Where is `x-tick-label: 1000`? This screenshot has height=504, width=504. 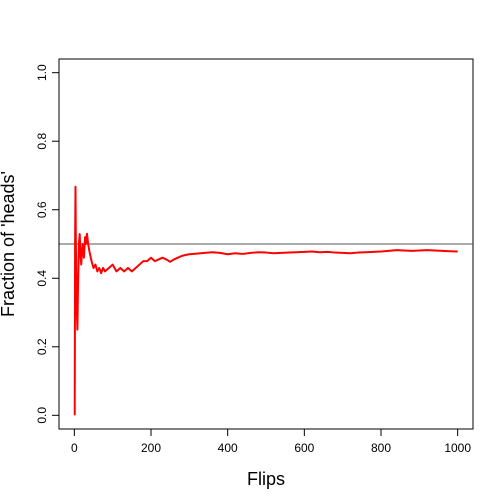 x-tick-label: 1000 is located at coordinates (457, 448).